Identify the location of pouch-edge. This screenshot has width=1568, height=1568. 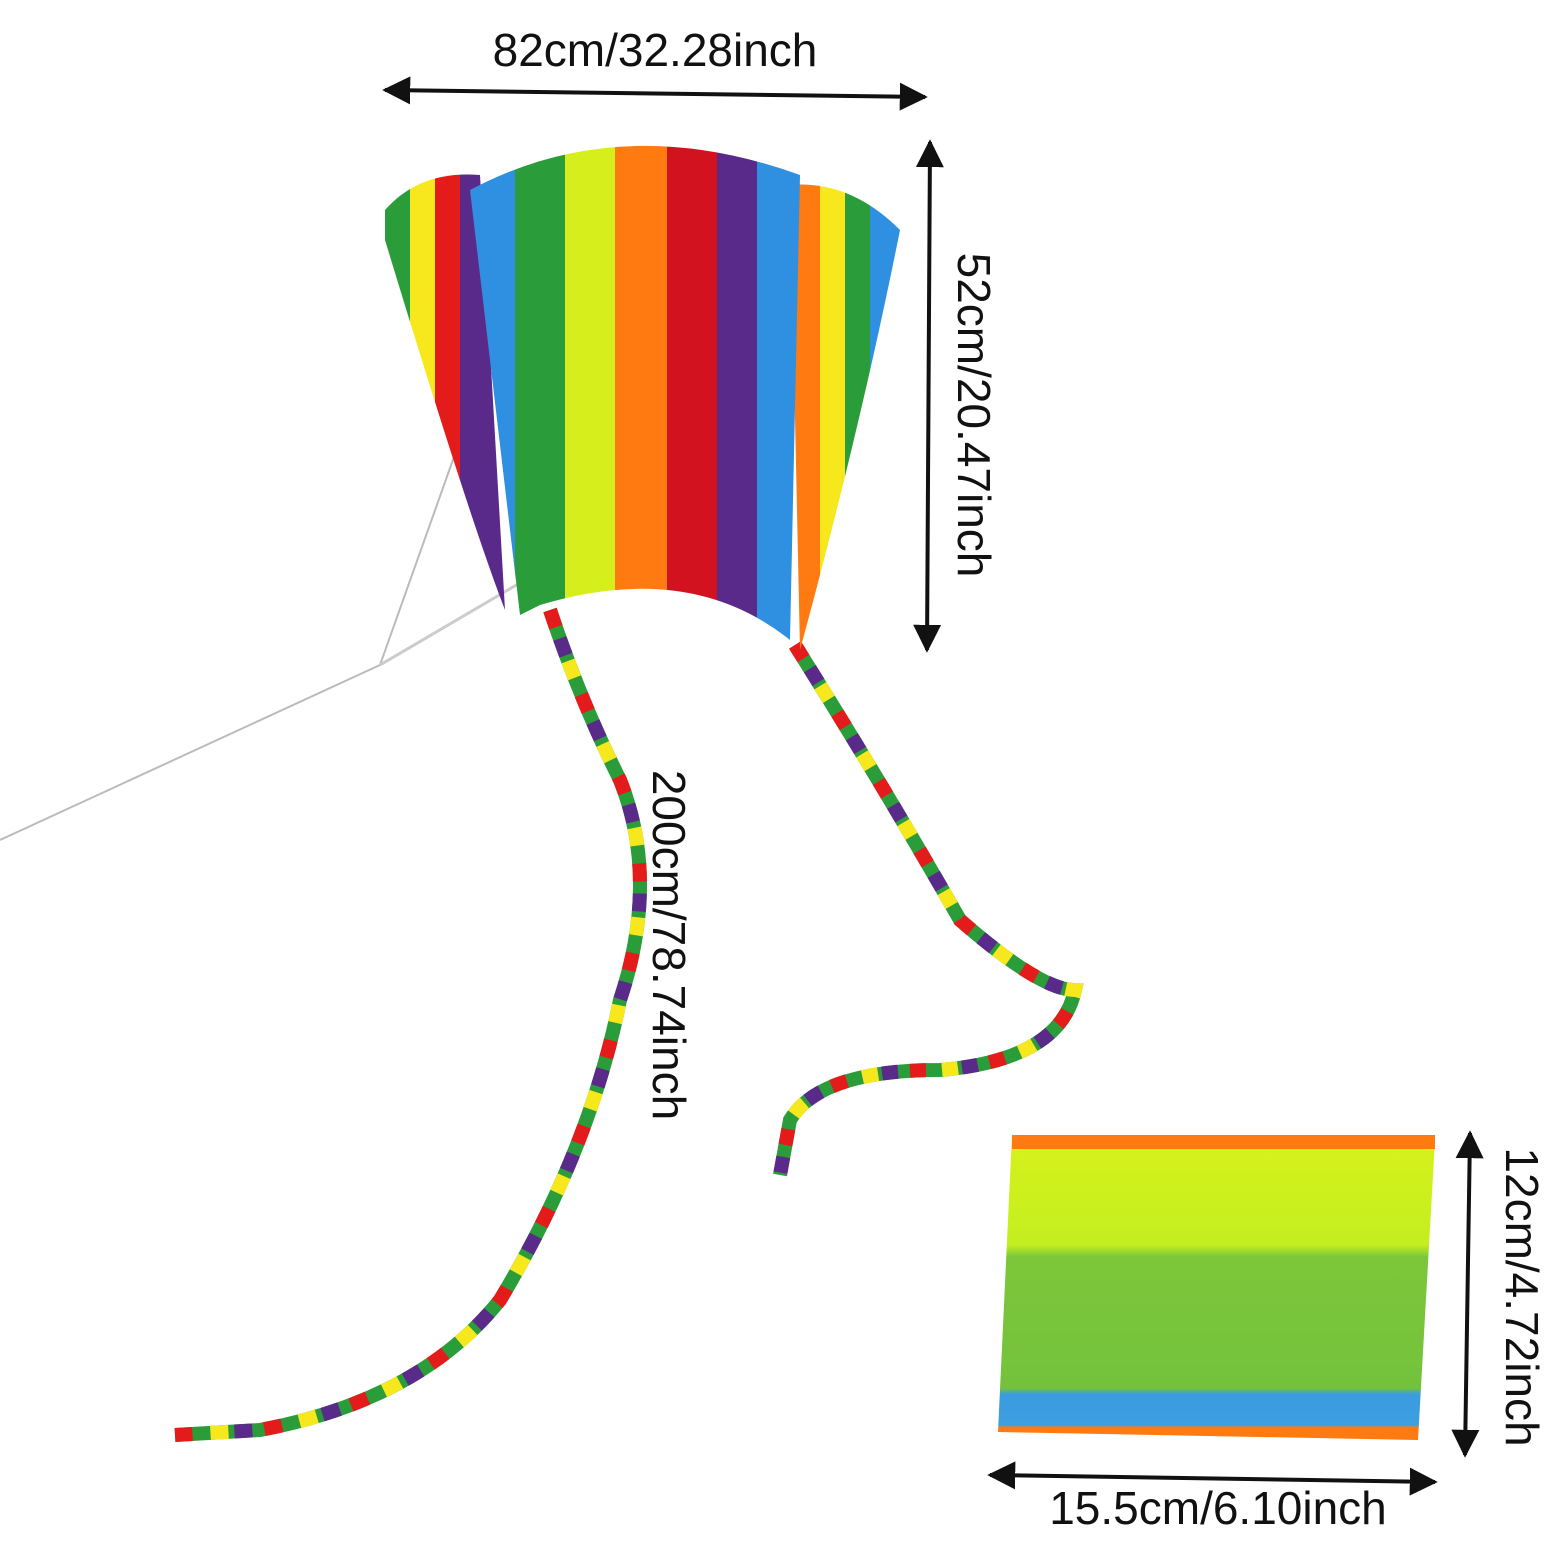
(1223, 1142).